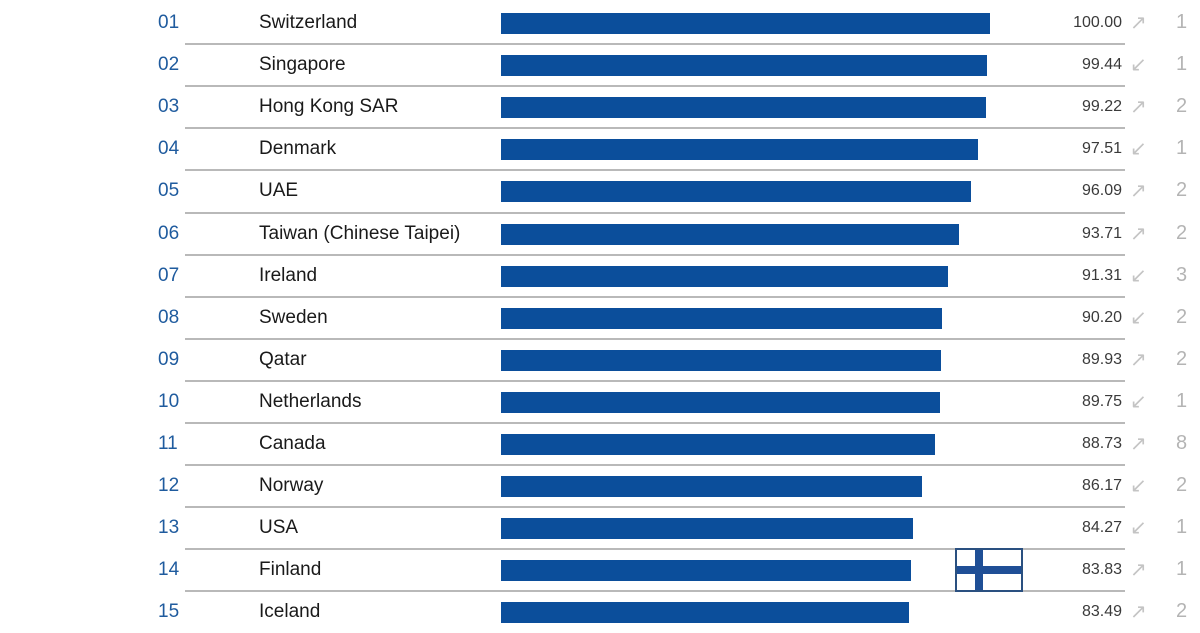 This screenshot has height=633, width=1200. I want to click on table-row: 08 Sweden 90.20 ↙ 2, so click(600, 318).